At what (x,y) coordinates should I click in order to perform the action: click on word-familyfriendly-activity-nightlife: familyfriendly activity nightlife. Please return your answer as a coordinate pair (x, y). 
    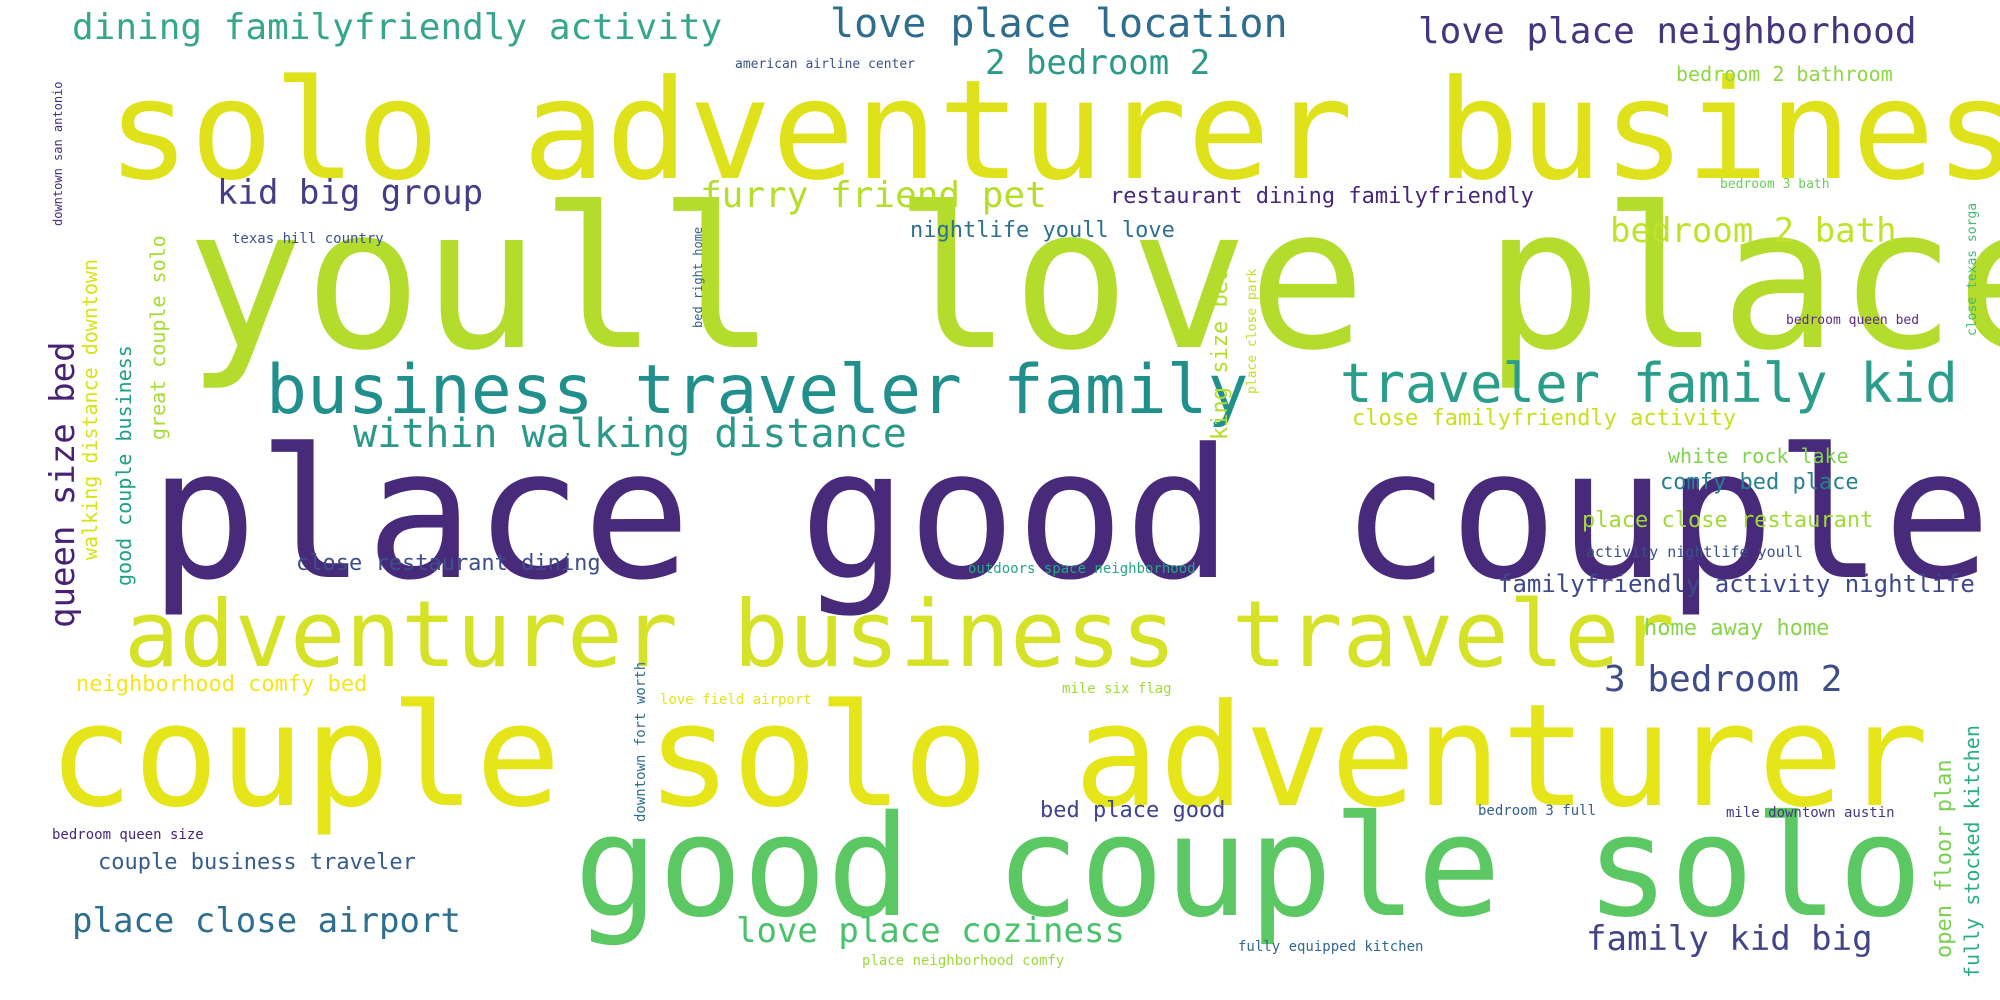
    Looking at the image, I should click on (1736, 584).